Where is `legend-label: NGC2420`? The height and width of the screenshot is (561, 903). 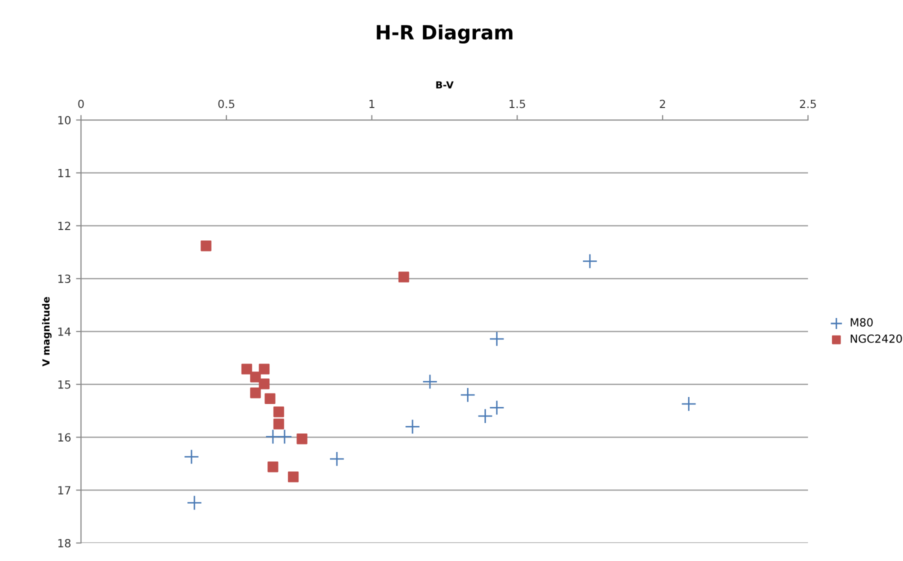 legend-label: NGC2420 is located at coordinates (876, 338).